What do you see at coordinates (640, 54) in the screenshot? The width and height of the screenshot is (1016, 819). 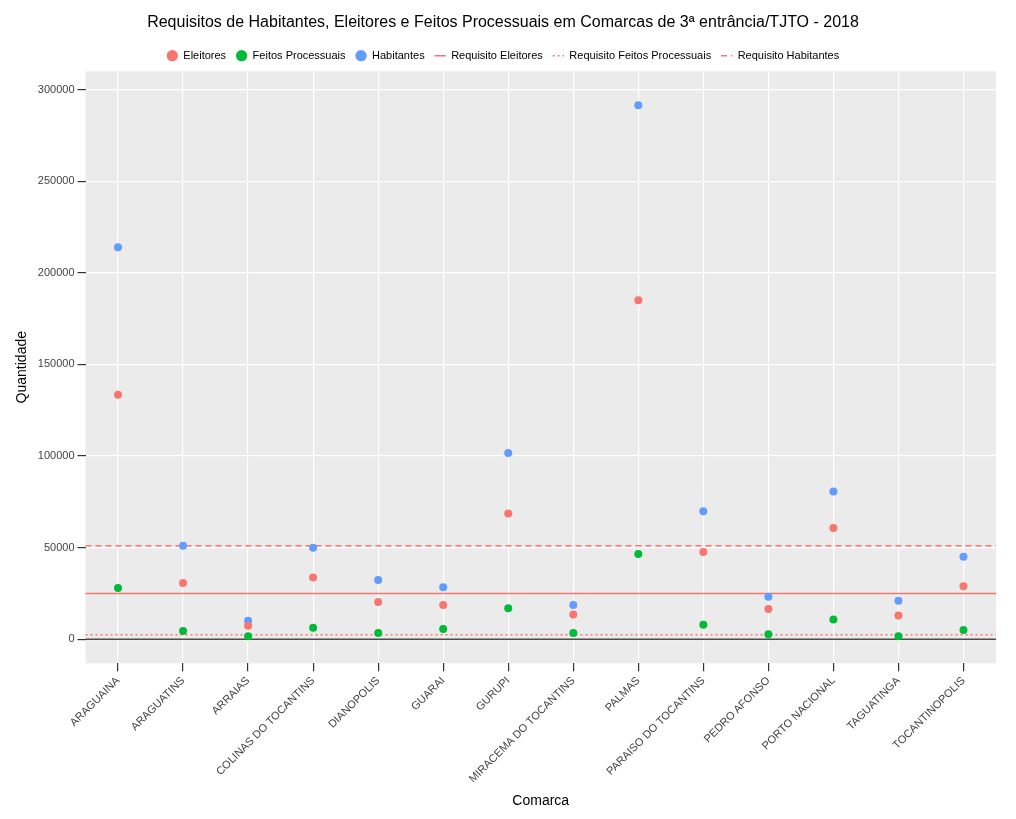 I see `legend-label: Requisito Feitos Processuais` at bounding box center [640, 54].